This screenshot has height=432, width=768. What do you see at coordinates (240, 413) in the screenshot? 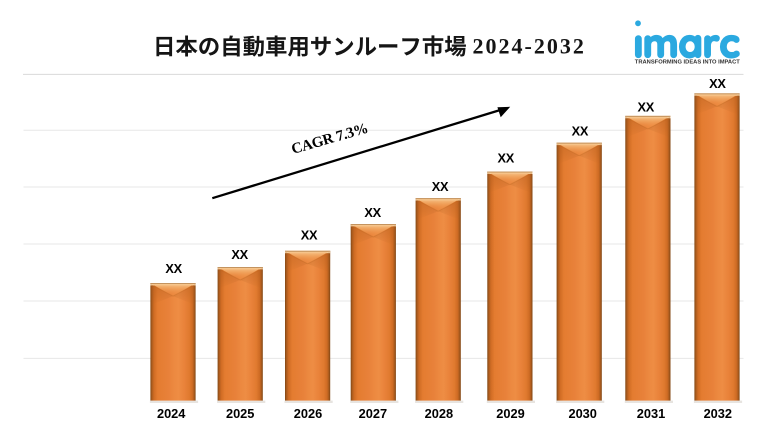
I see `svg-text: 2025` at bounding box center [240, 413].